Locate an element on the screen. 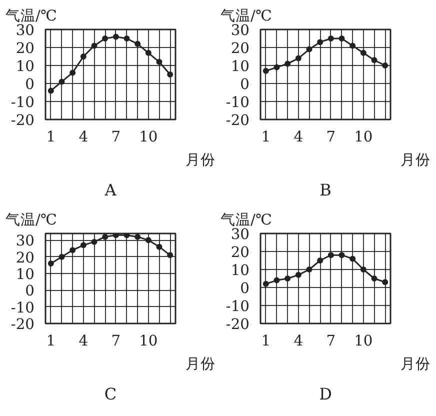  text: A is located at coordinates (110, 190).